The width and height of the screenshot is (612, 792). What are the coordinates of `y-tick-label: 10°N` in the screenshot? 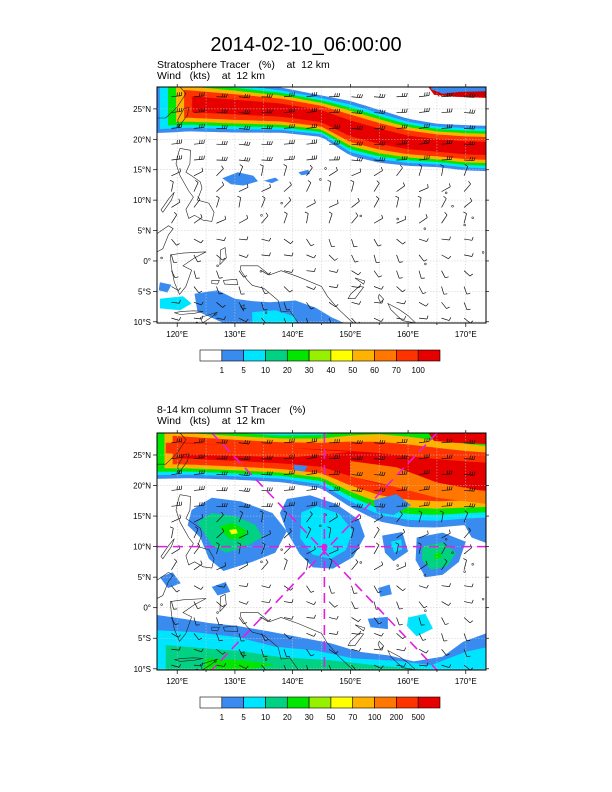 It's located at (142, 547).